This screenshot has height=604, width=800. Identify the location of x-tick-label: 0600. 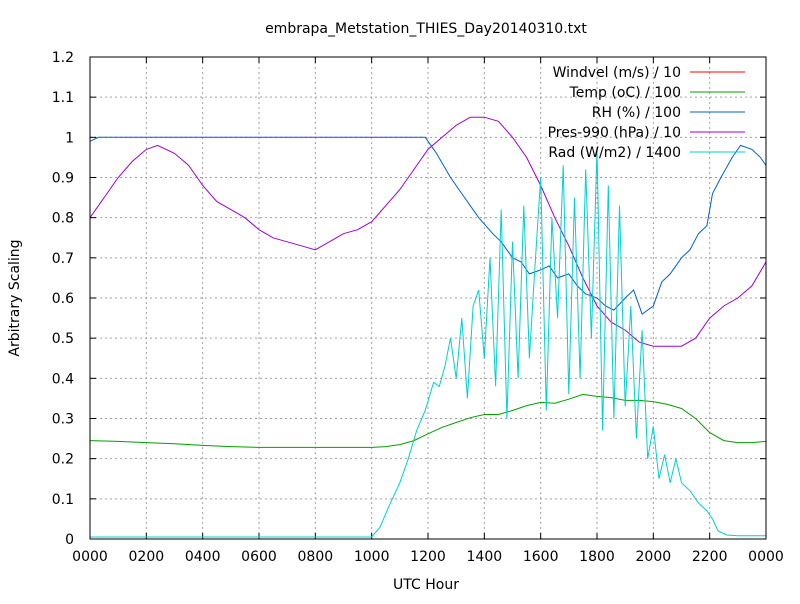
(259, 557).